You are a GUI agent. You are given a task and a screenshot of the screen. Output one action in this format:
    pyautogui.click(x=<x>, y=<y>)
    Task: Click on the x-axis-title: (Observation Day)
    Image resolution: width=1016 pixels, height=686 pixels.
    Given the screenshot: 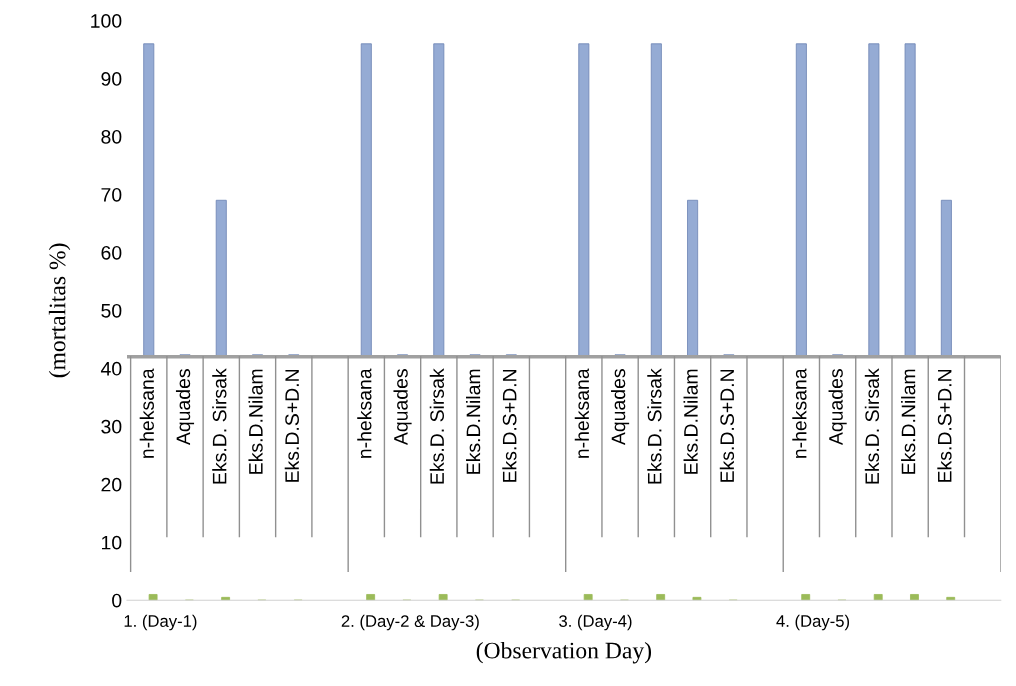 What is the action you would take?
    pyautogui.click(x=564, y=652)
    